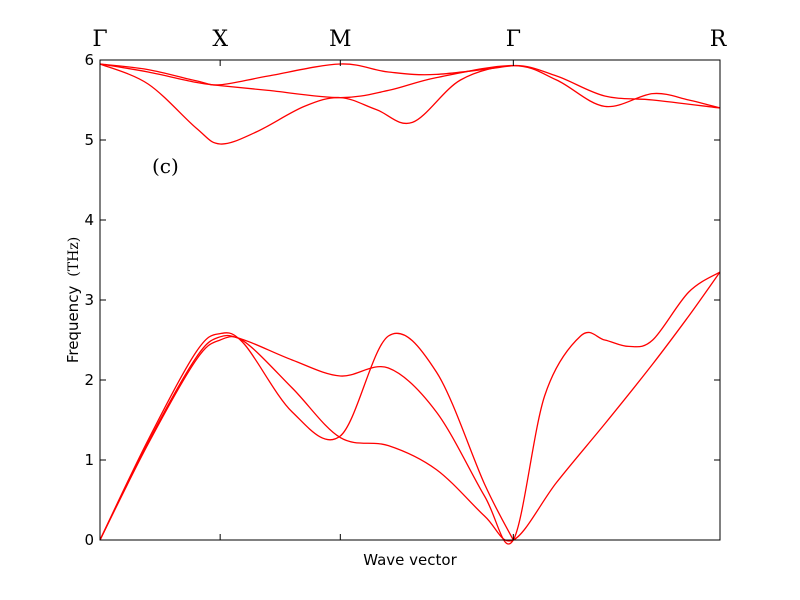  What do you see at coordinates (340, 39) in the screenshot?
I see `high-symmetry-label-2: M` at bounding box center [340, 39].